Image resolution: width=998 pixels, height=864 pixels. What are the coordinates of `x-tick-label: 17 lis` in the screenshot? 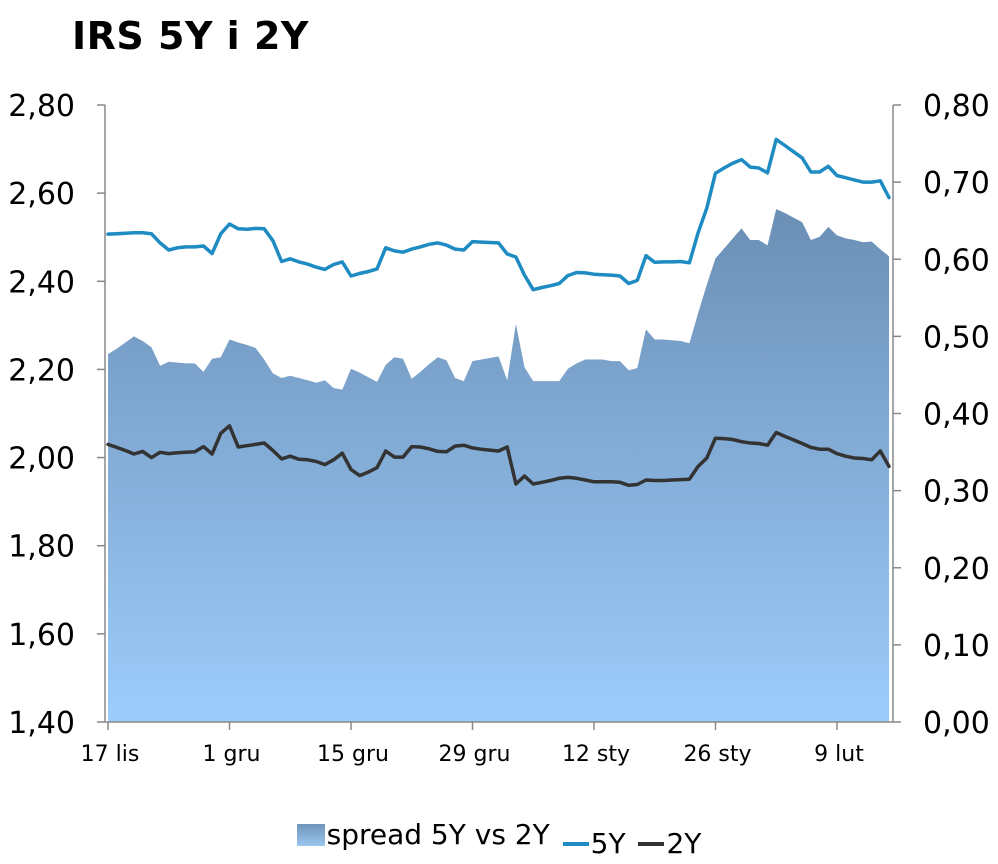 It's located at (110, 754).